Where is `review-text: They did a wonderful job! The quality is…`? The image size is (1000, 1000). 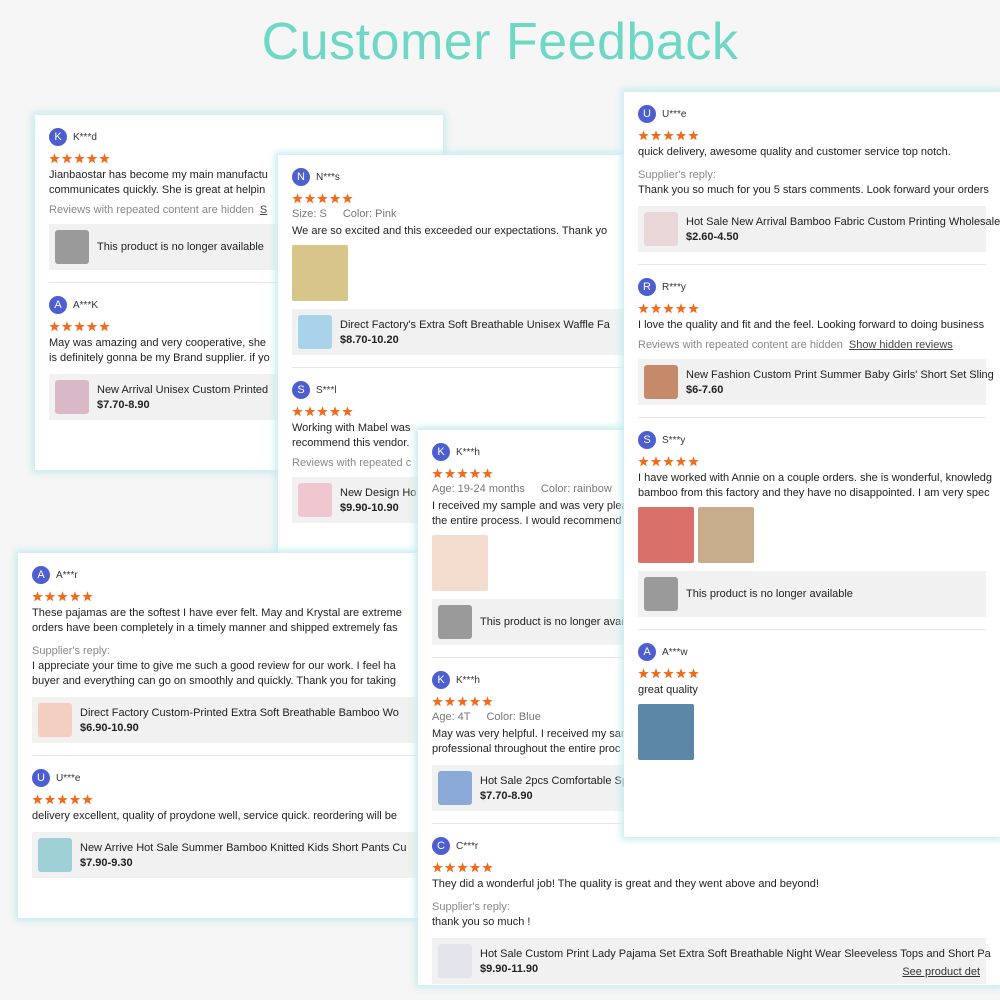 review-text: They did a wonderful job! The quality is… is located at coordinates (625, 884).